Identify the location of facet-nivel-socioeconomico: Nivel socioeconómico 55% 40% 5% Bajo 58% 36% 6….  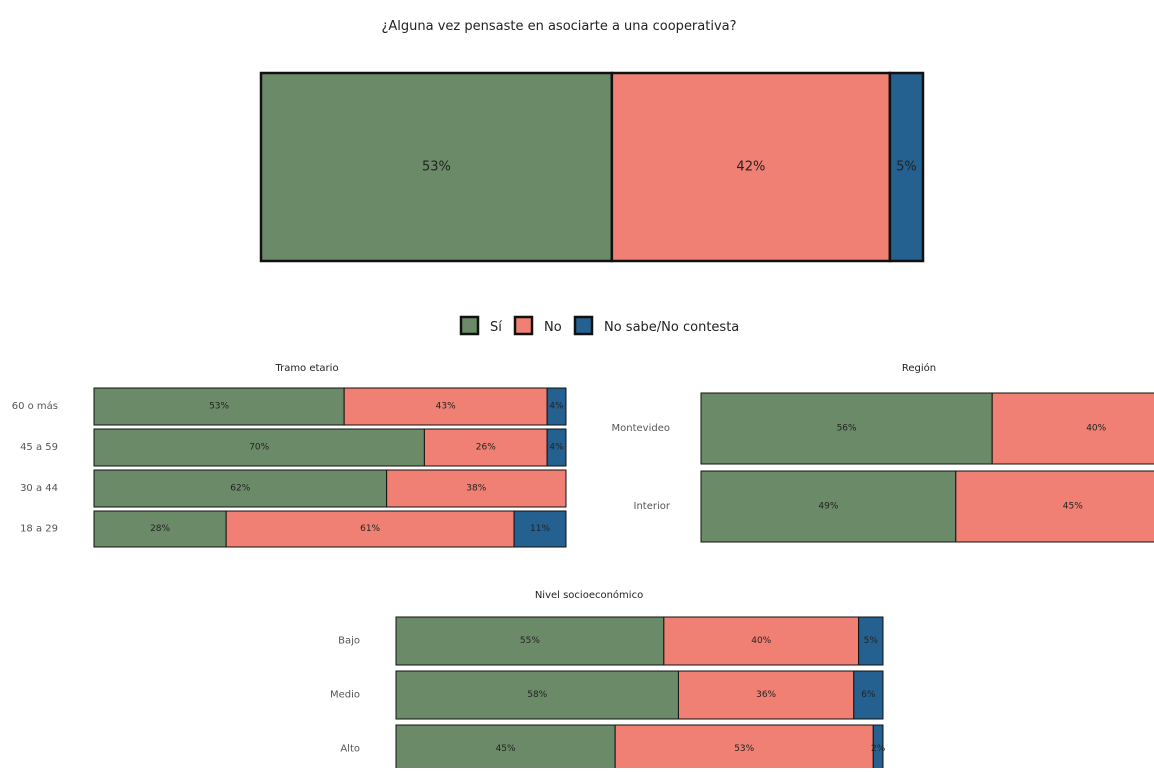
(608, 678).